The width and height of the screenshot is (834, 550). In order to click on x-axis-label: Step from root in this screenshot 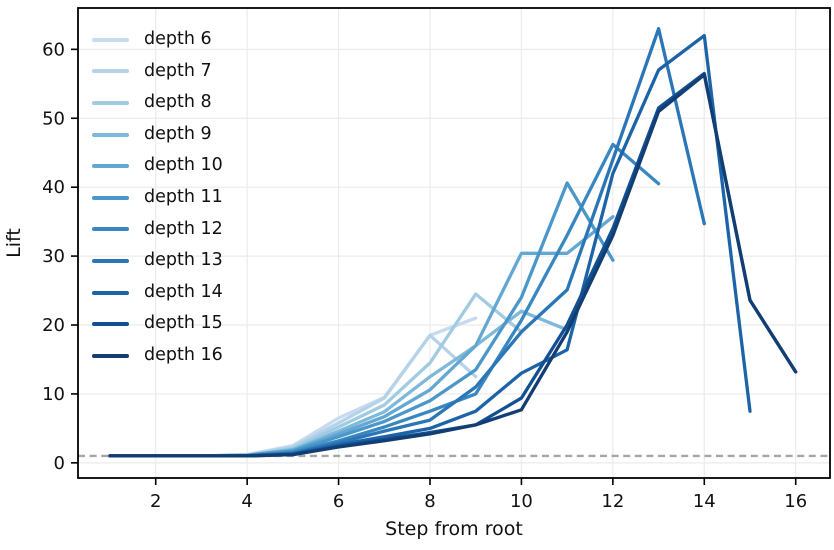, I will do `click(454, 529)`.